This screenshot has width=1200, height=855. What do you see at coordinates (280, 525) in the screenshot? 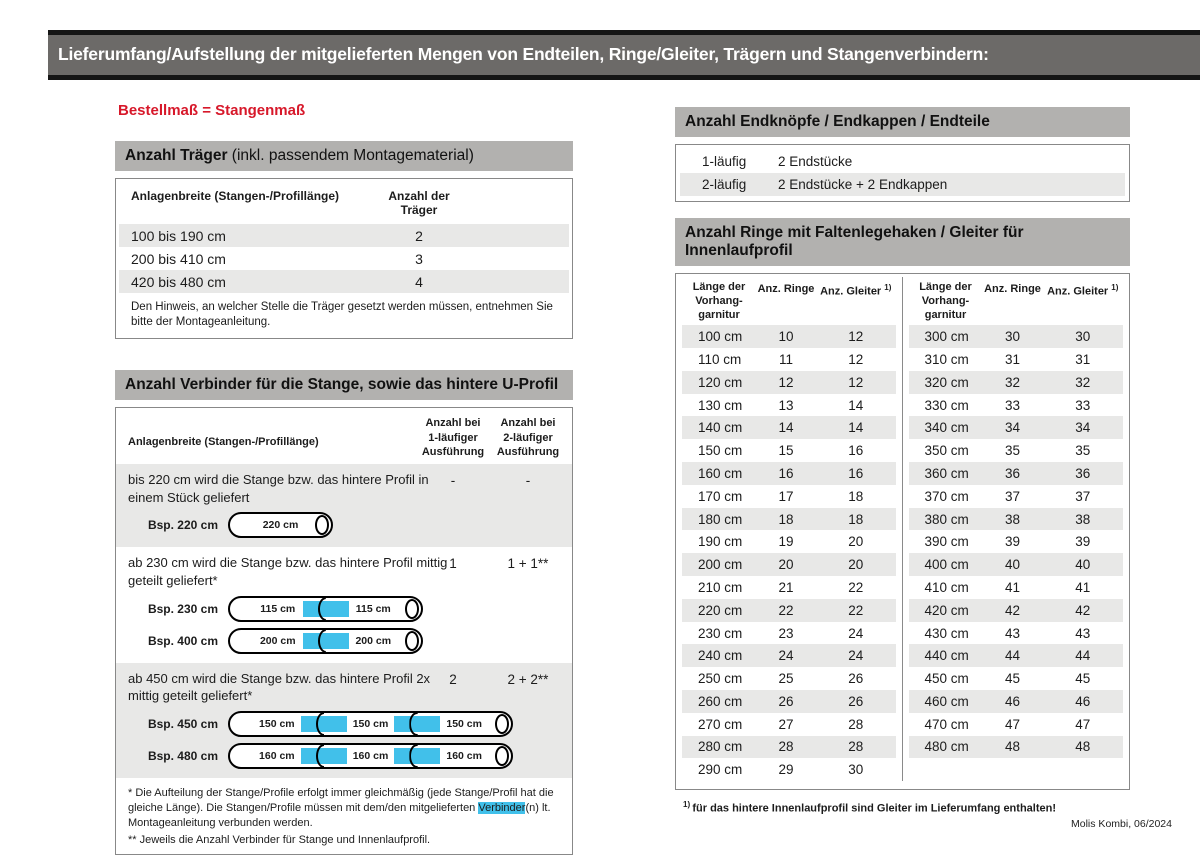
I see `rod-diagram: 220 cm` at bounding box center [280, 525].